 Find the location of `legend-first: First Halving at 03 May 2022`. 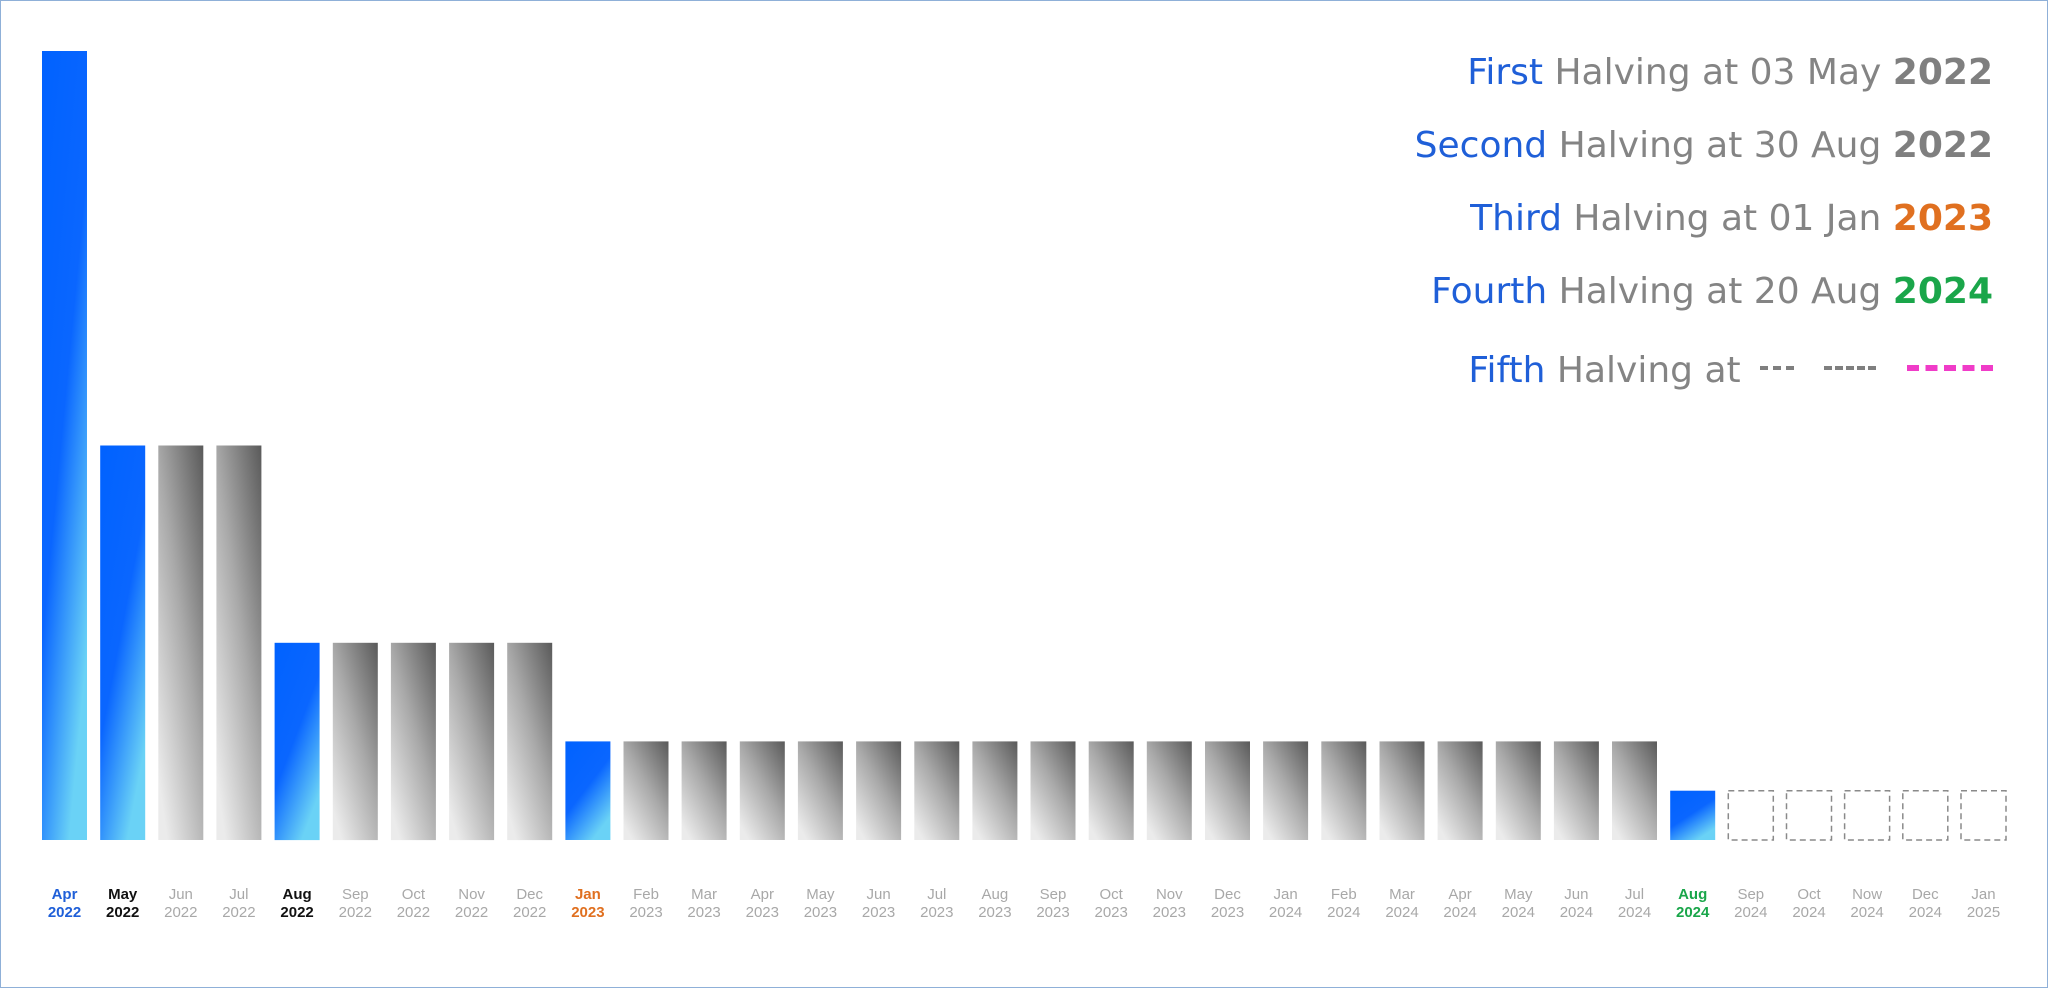

legend-first: First Halving at 03 May 2022 is located at coordinates (1704, 88).